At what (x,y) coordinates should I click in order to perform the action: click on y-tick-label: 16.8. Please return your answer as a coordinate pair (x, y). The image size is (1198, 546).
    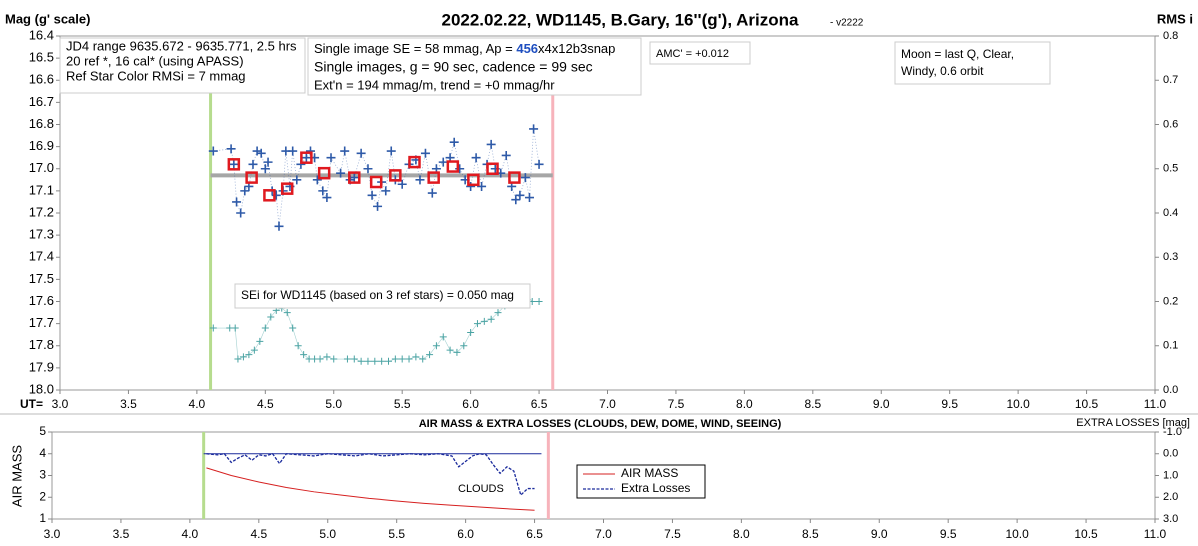
    Looking at the image, I should click on (41, 123).